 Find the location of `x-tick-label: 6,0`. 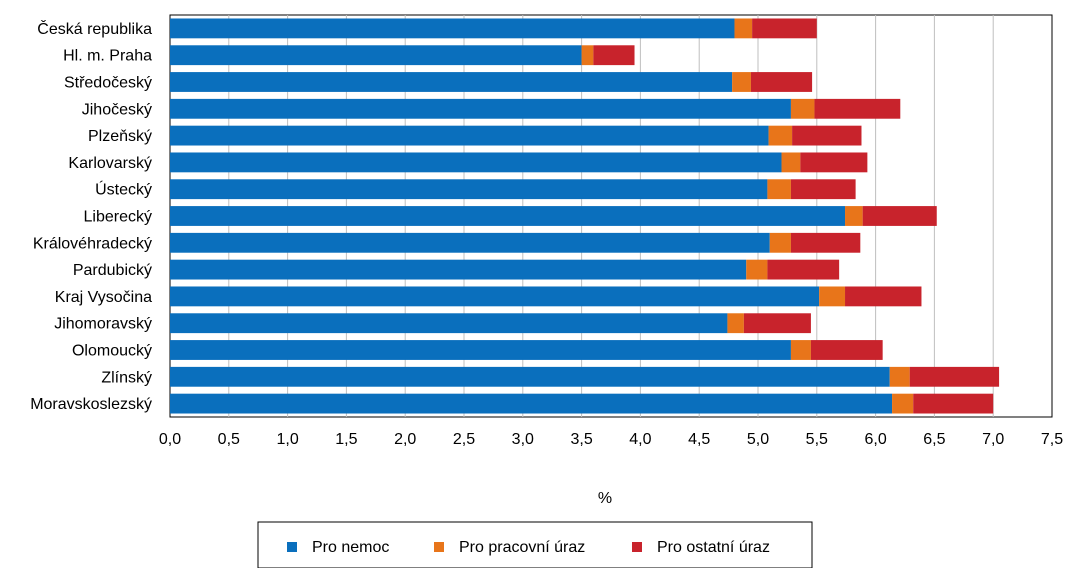

x-tick-label: 6,0 is located at coordinates (875, 439).